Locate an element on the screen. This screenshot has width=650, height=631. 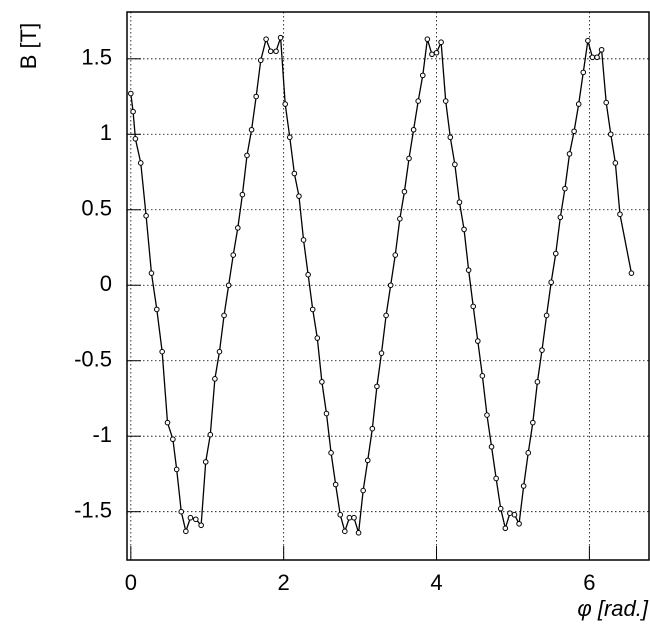
y-tick-label: -1.5 is located at coordinates (93, 510).